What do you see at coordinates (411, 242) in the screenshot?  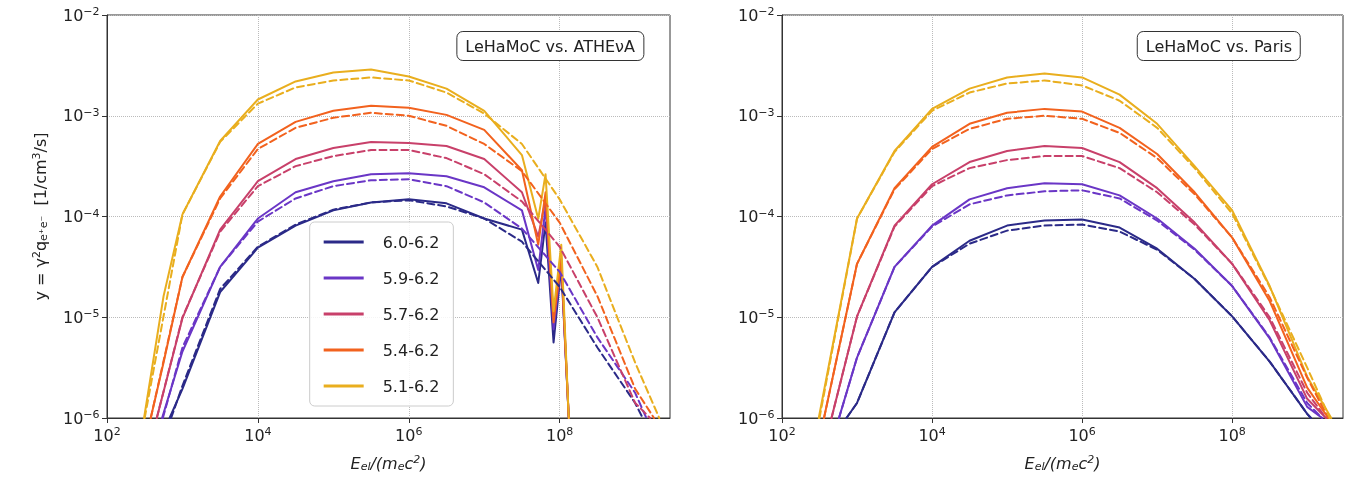 I see `legend-label: 6.0-6.2` at bounding box center [411, 242].